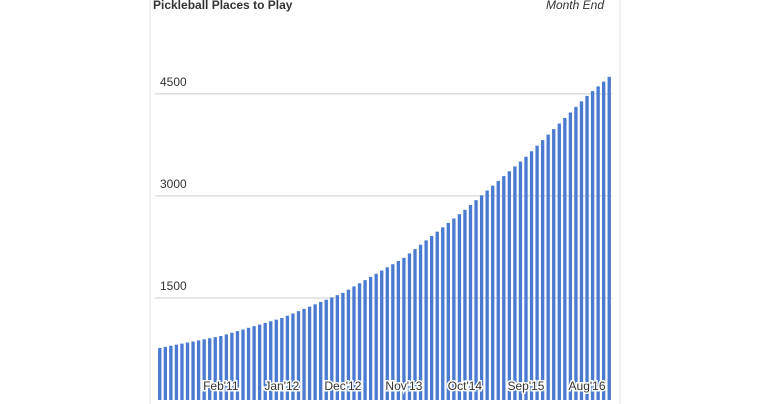 This screenshot has height=404, width=773. Describe the element at coordinates (525, 386) in the screenshot. I see `x-tick-label: Sep'15` at that location.